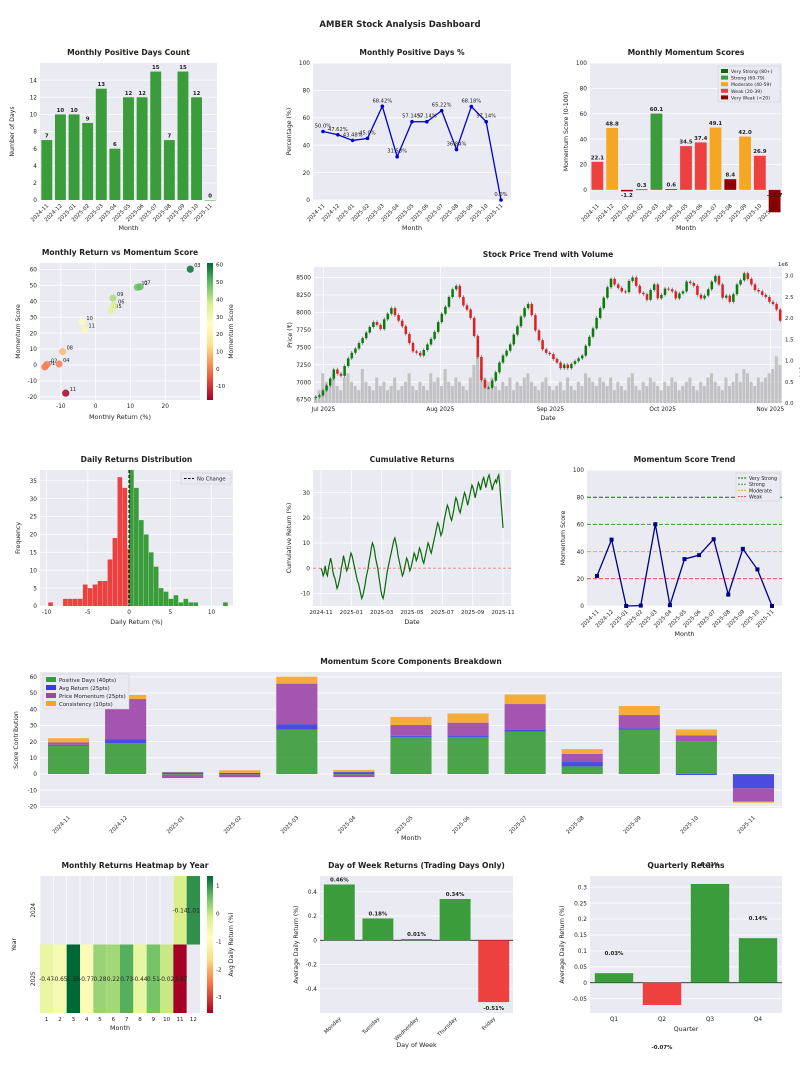  Describe the element at coordinates (46, 980) in the screenshot. I see `cell-label: -0.47` at that location.